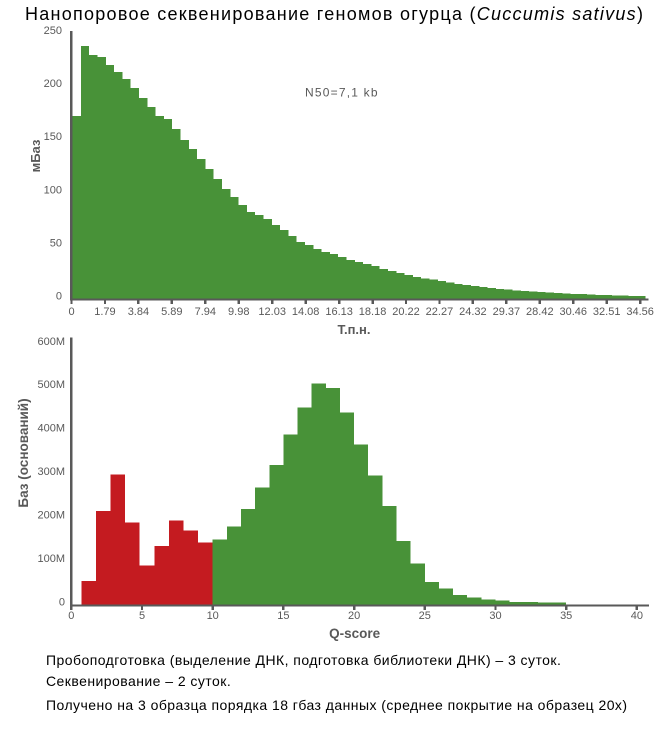 Image resolution: width=669 pixels, height=732 pixels. Describe the element at coordinates (53, 137) in the screenshot. I see `svg-text: 150` at that location.